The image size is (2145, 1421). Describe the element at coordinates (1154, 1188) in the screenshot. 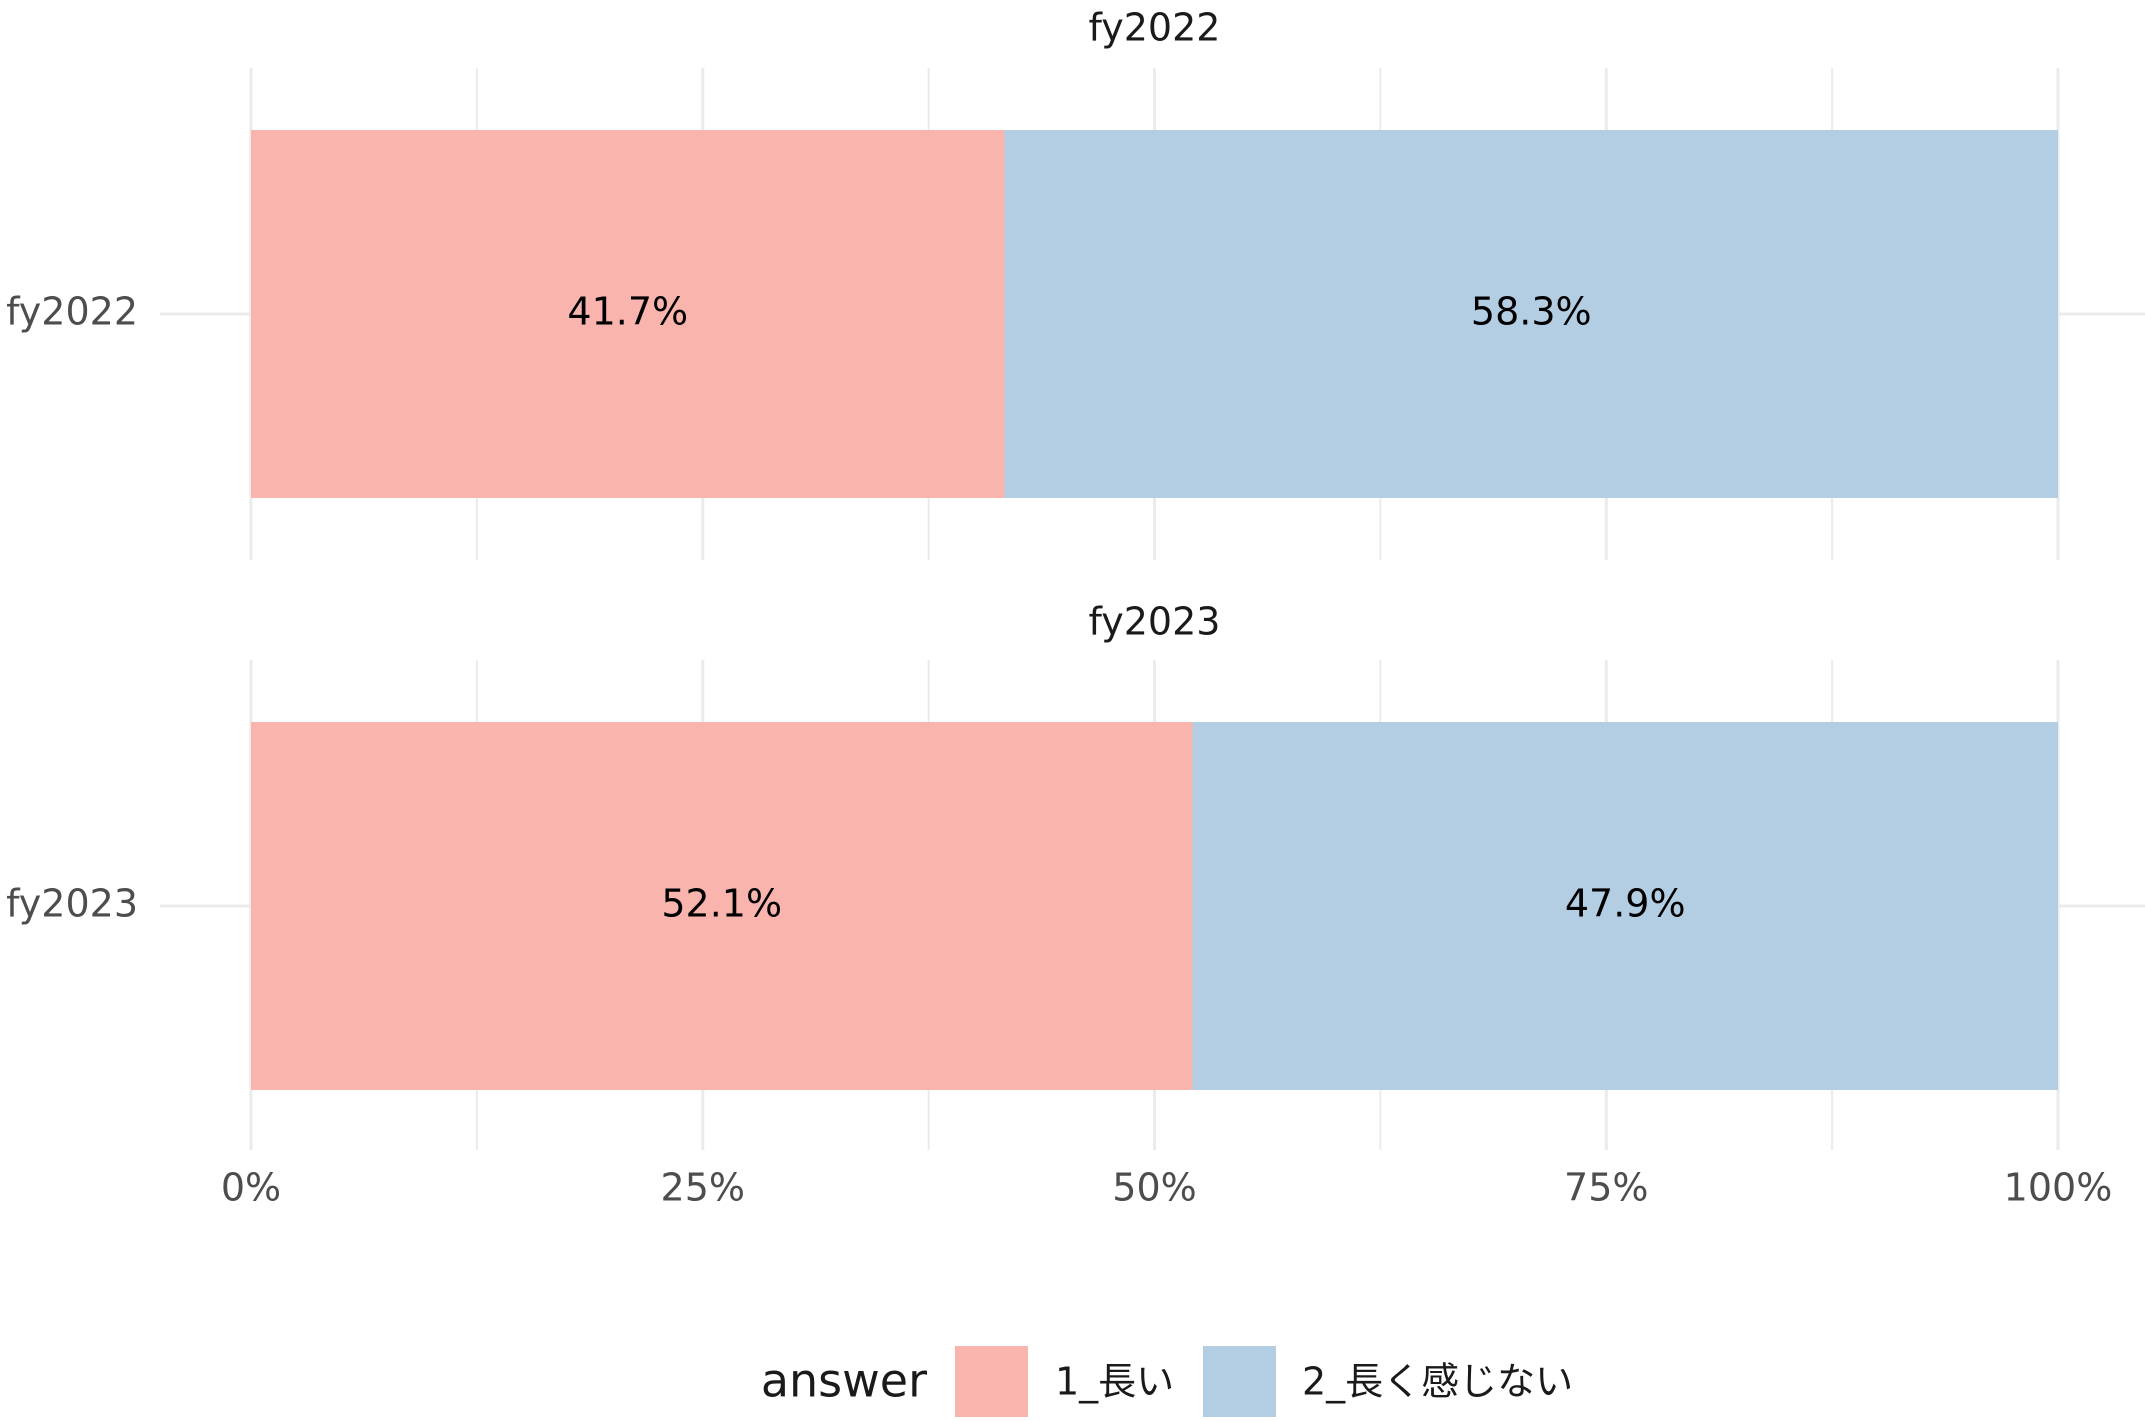

I see `x-axis-tick-label: 50%` at that location.